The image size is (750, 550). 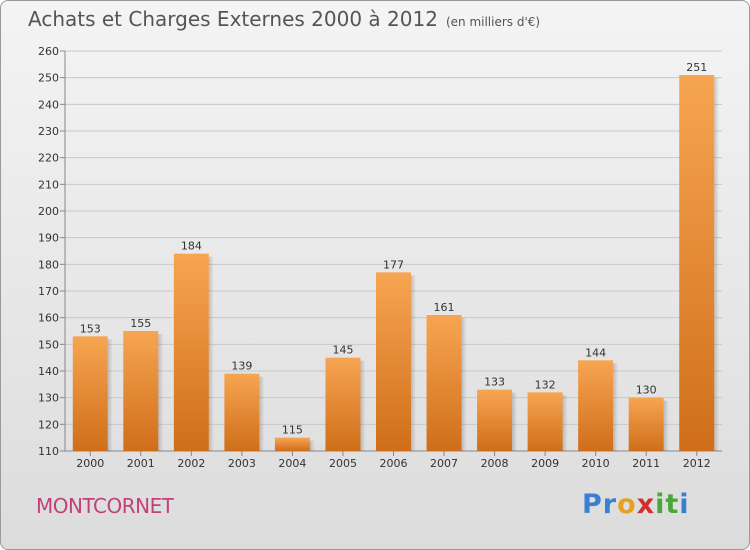 What do you see at coordinates (48, 264) in the screenshot?
I see `y-tick-label: 180` at bounding box center [48, 264].